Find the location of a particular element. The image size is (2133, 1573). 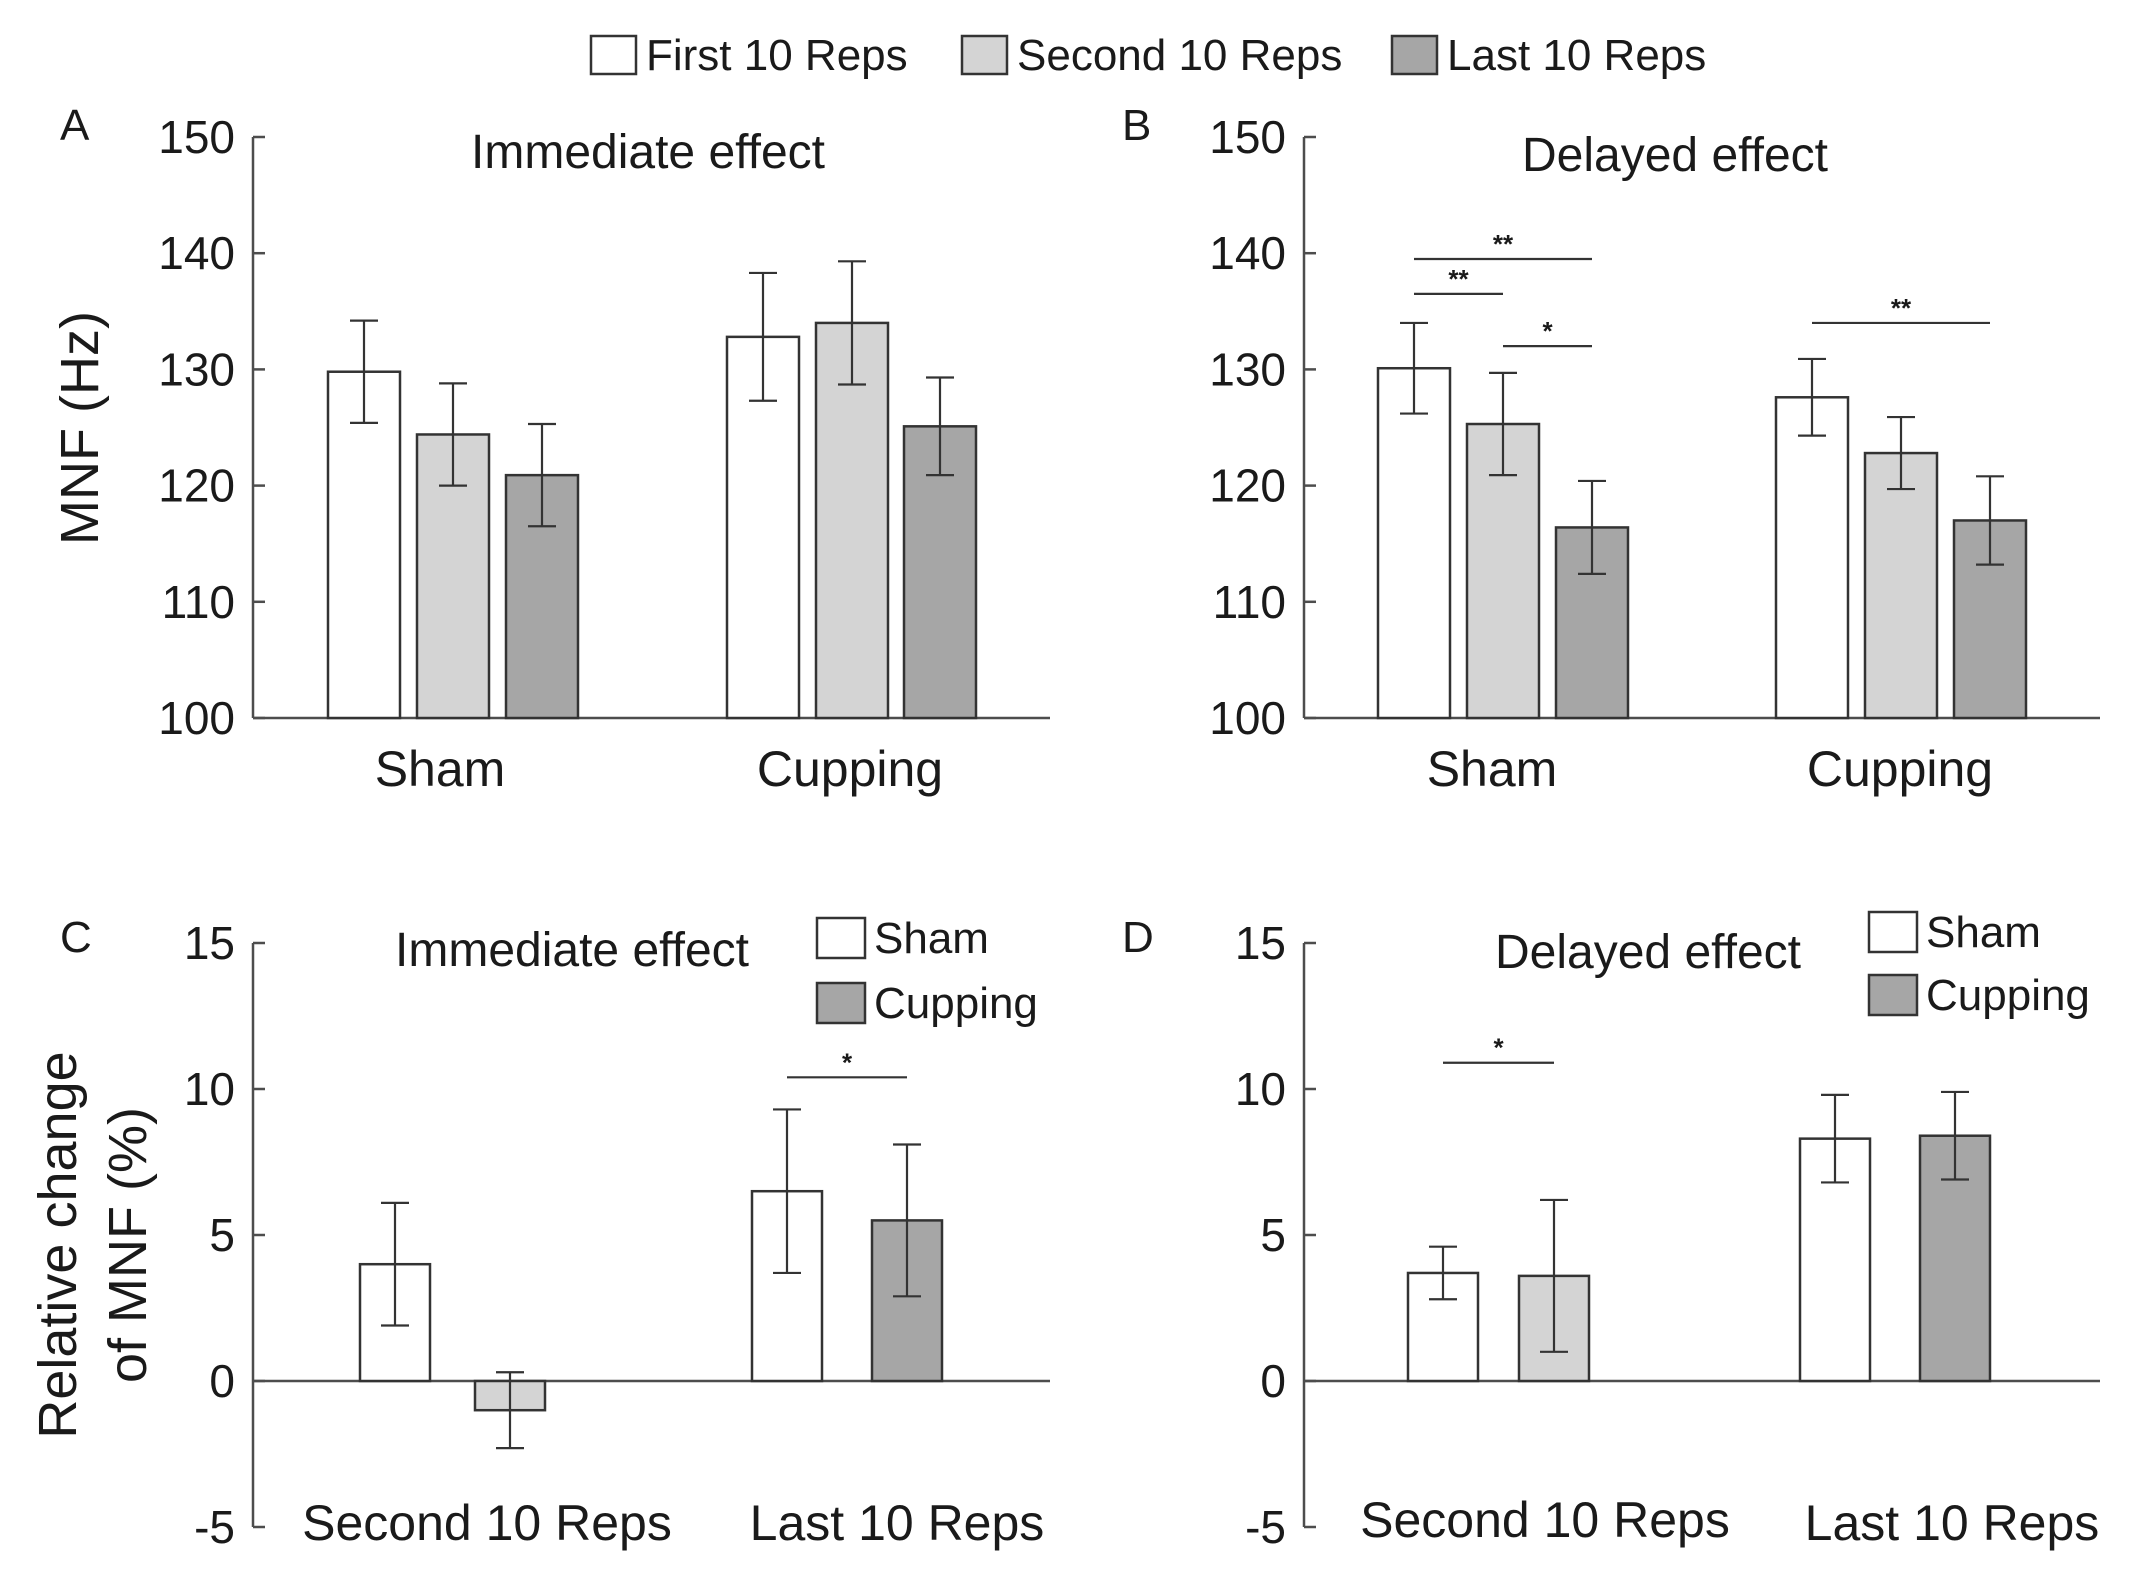

panel-b-y-tick-label: 110 is located at coordinates (1249, 602).